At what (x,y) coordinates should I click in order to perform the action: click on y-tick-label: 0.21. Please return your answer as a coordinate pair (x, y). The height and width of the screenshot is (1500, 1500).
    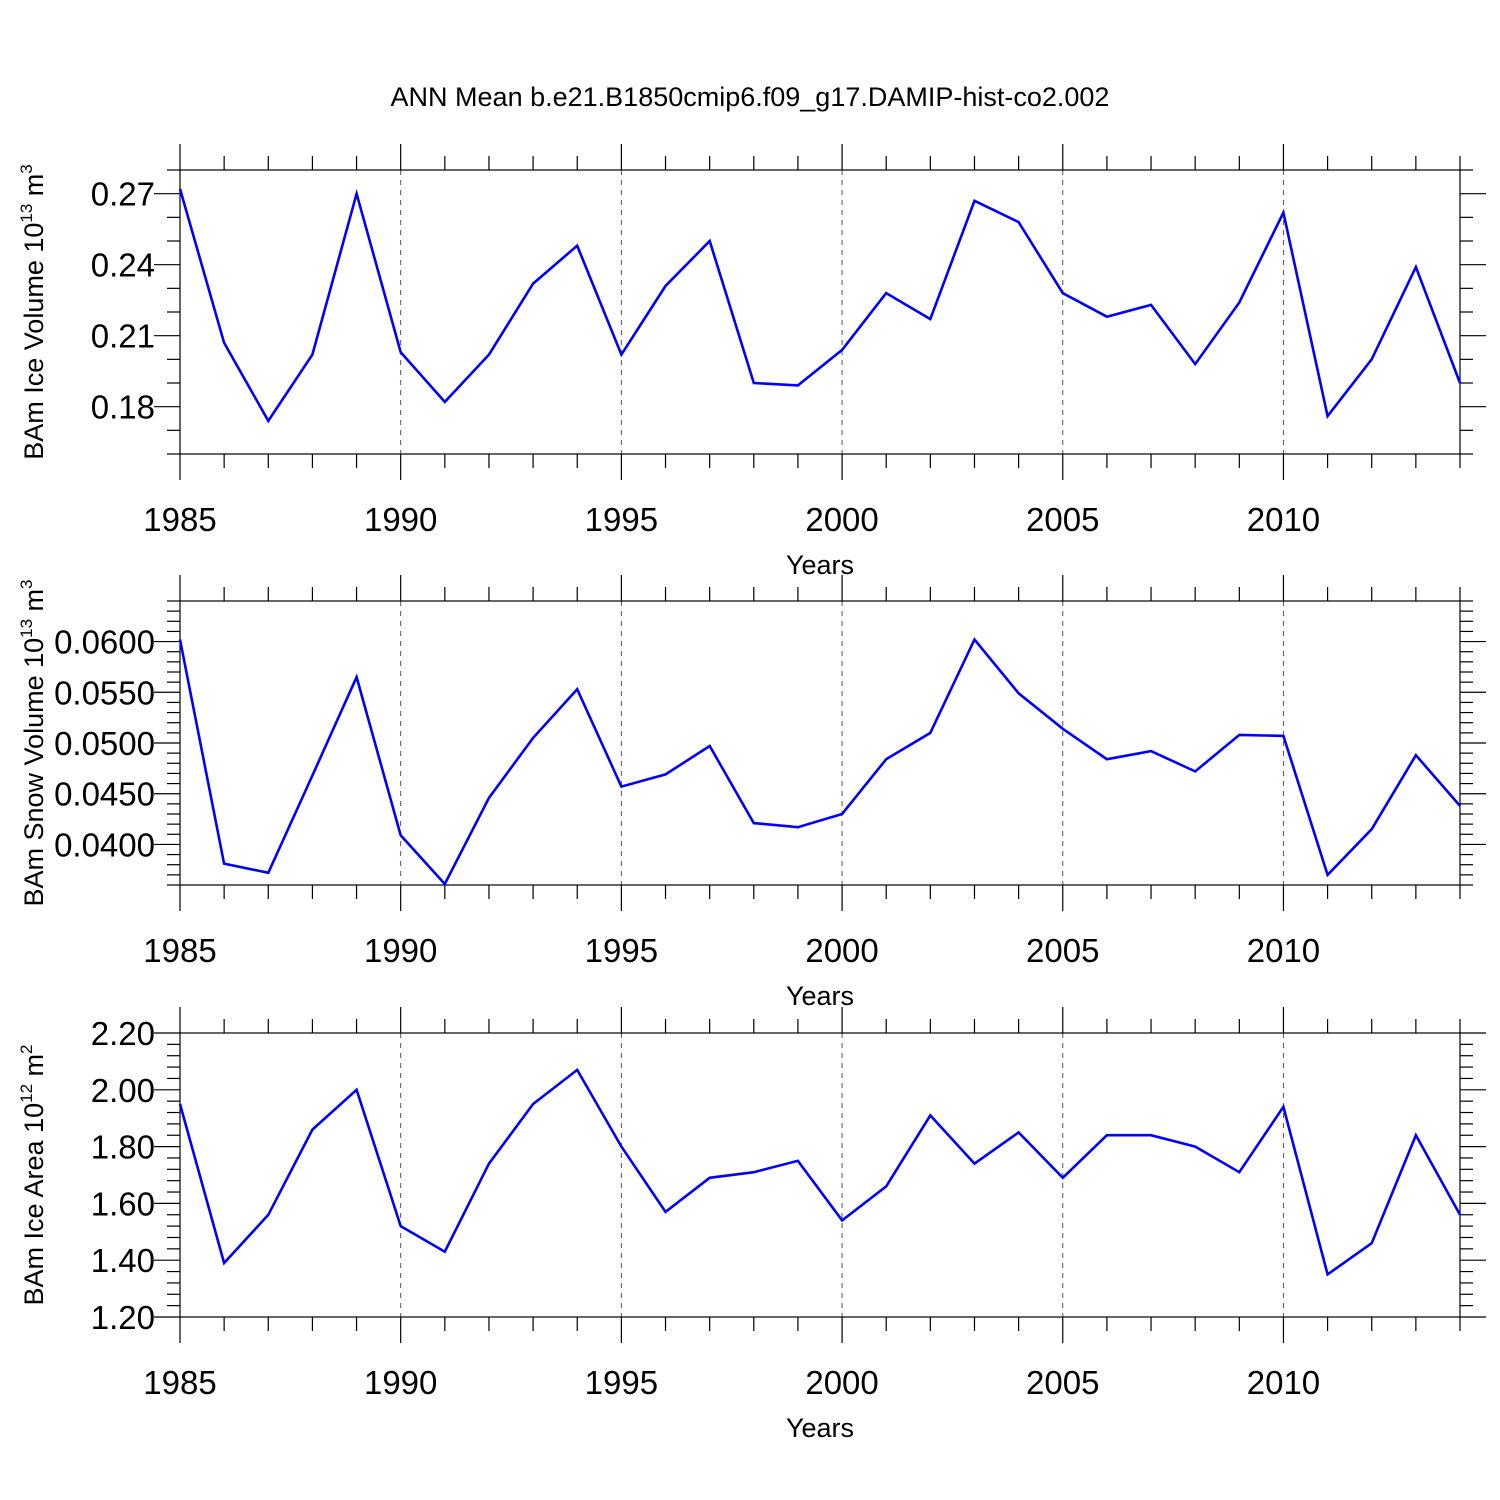
    Looking at the image, I should click on (123, 336).